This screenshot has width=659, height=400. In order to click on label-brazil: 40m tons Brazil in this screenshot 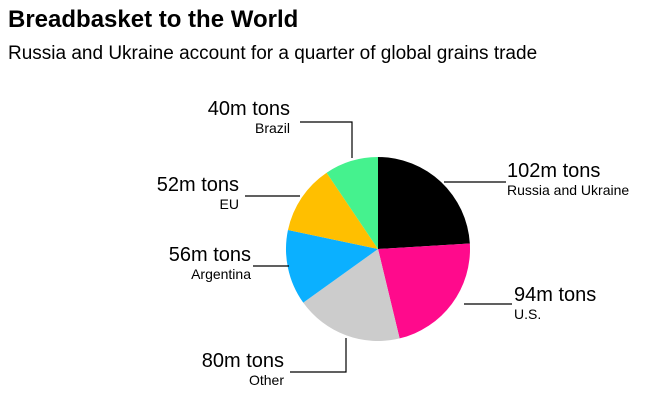, I will do `click(249, 117)`.